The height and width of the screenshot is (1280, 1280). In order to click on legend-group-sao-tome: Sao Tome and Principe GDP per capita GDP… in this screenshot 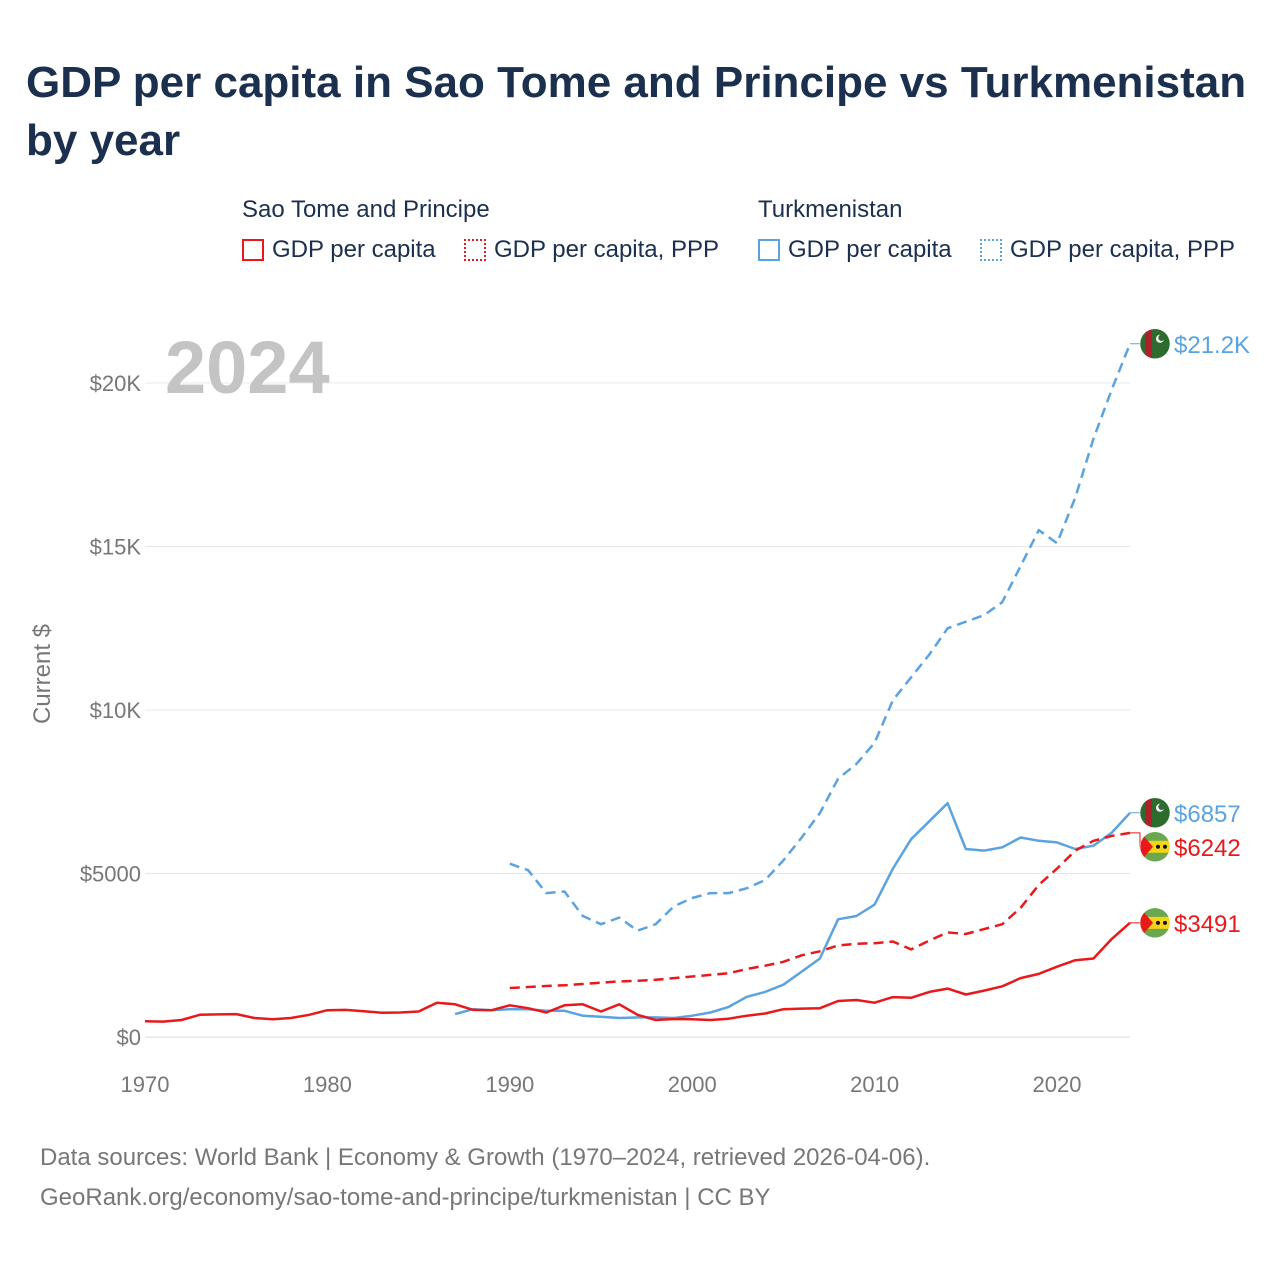, I will do `click(492, 231)`.